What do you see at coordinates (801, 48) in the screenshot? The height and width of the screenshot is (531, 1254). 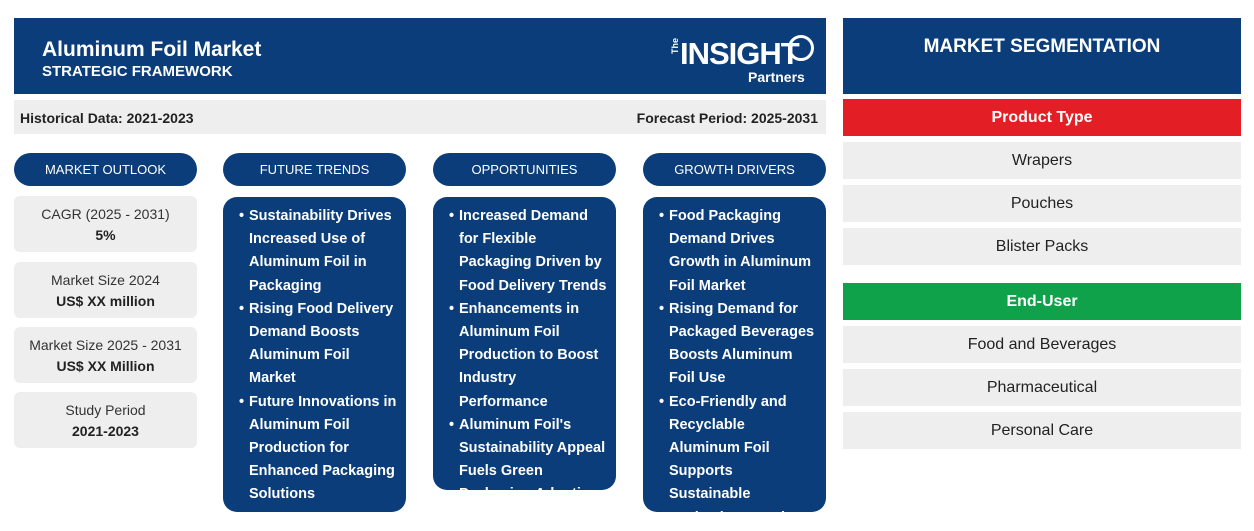 I see `lightbulb-icon` at bounding box center [801, 48].